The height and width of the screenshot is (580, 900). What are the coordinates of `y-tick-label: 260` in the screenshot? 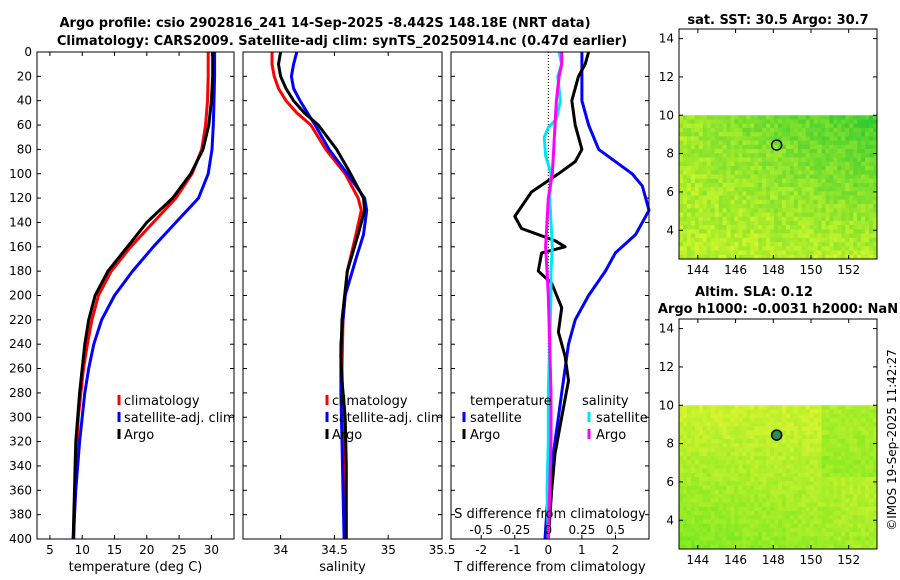 It's located at (20, 369).